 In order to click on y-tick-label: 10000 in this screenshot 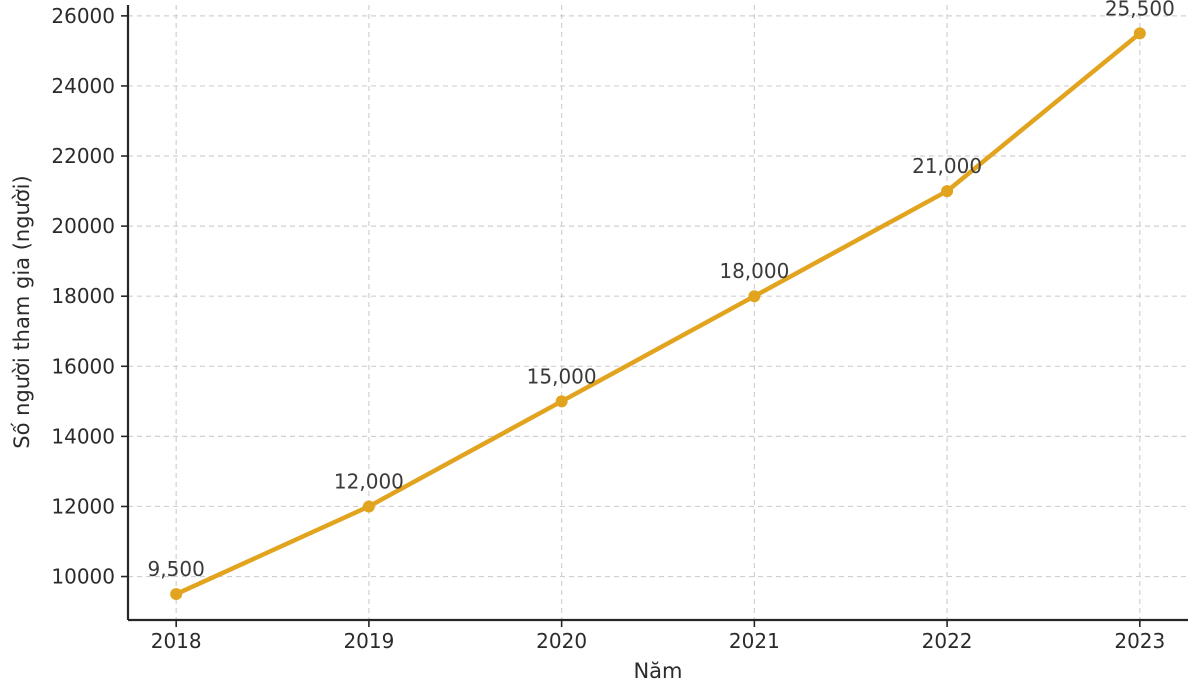, I will do `click(83, 577)`.